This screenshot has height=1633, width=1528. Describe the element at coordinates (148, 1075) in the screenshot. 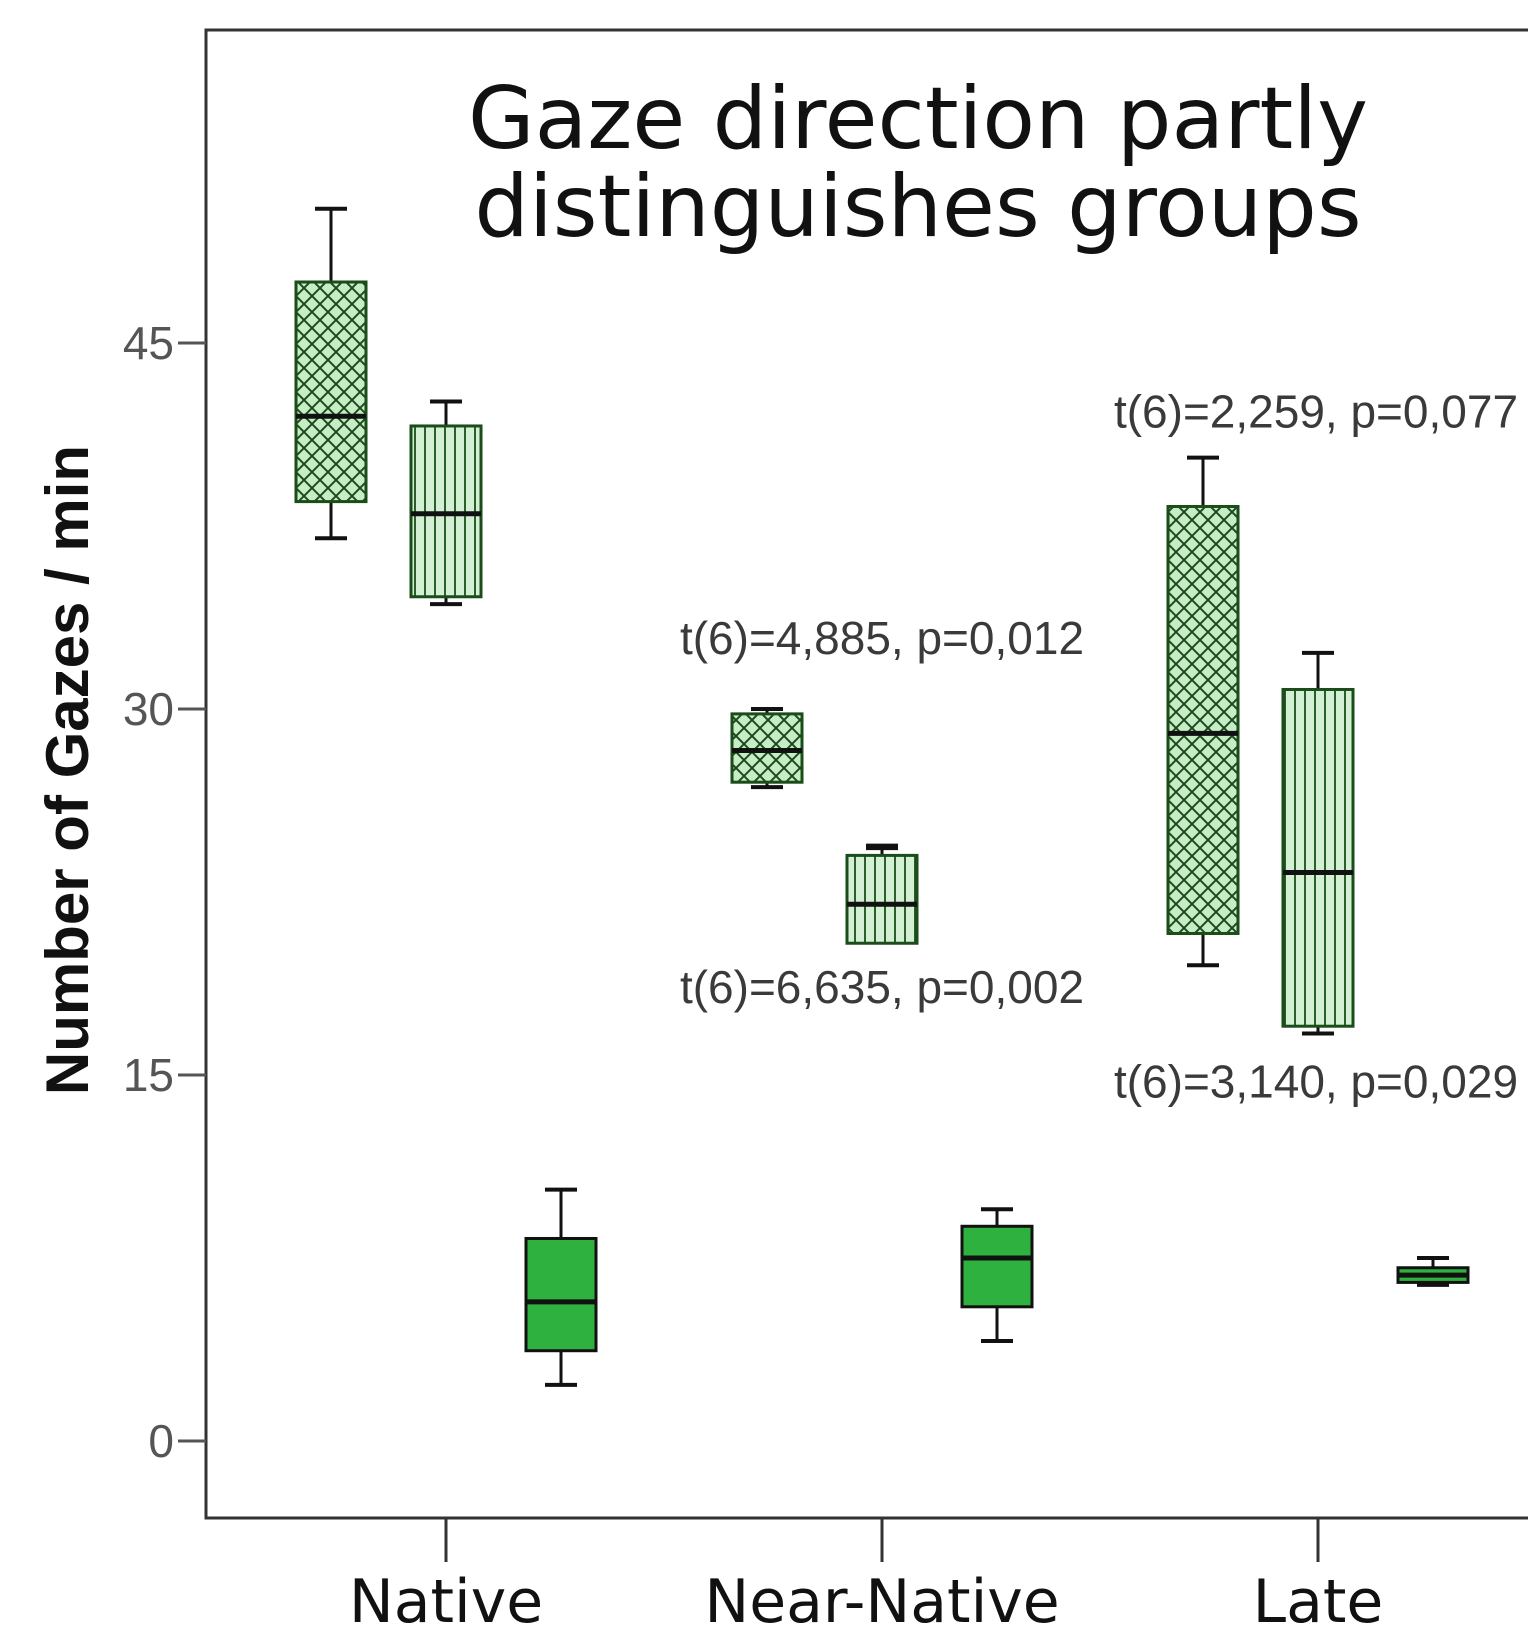

I see `y-tick-label: 15` at that location.